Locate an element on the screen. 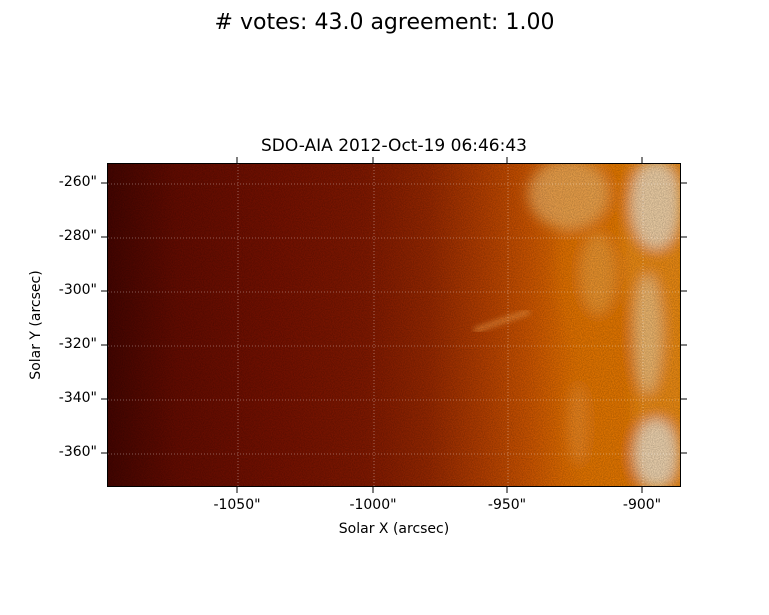  y-tick-label: -360" is located at coordinates (77, 452).